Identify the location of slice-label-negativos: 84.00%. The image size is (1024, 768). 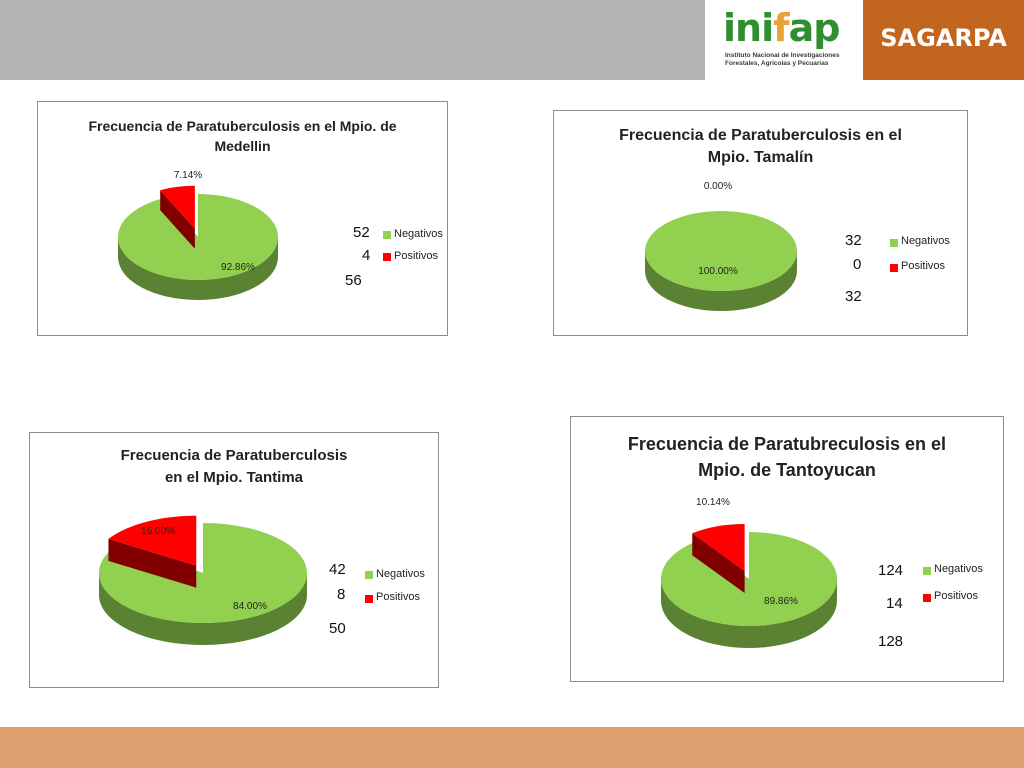
(250, 606).